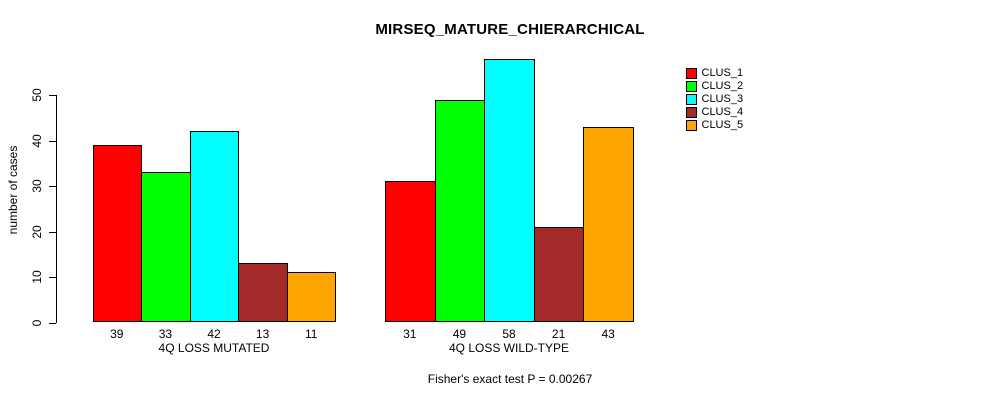 This screenshot has height=400, width=990. Describe the element at coordinates (510, 29) in the screenshot. I see `chart-title: MIRSEQ_MATURE_CHIERARCHICAL` at that location.